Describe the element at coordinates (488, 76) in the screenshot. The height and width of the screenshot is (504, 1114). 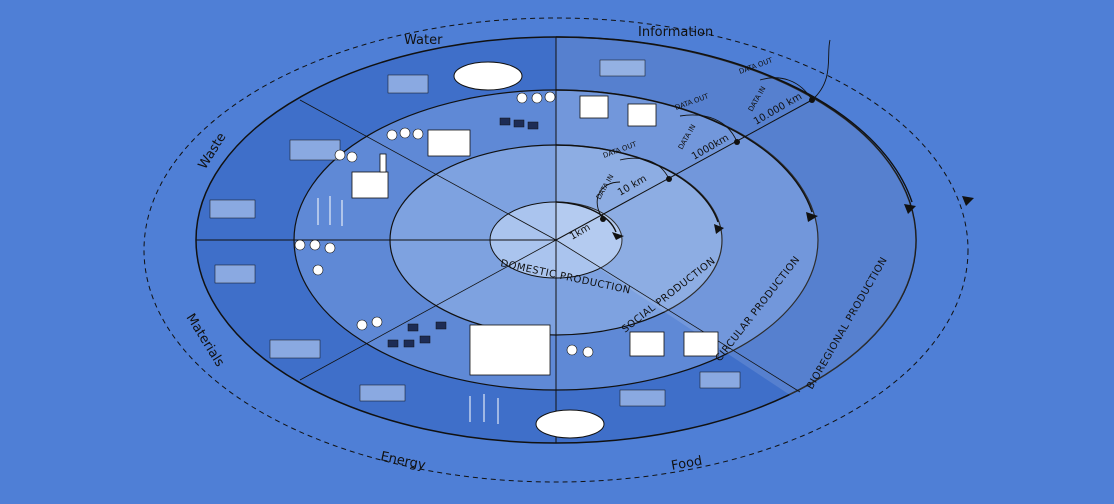
I see `pond-top` at that location.